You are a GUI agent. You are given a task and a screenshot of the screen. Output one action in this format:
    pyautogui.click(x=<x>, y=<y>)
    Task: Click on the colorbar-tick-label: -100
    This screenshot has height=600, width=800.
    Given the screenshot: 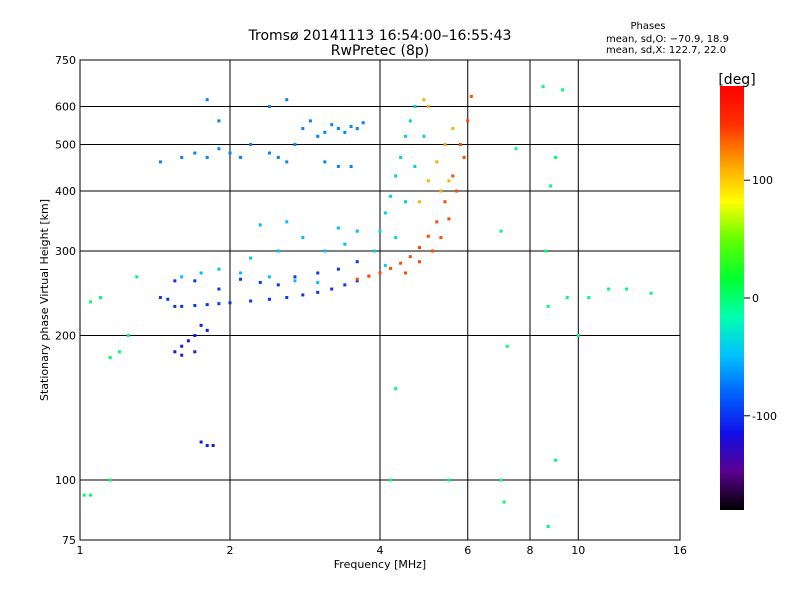 What is the action you would take?
    pyautogui.click(x=764, y=416)
    